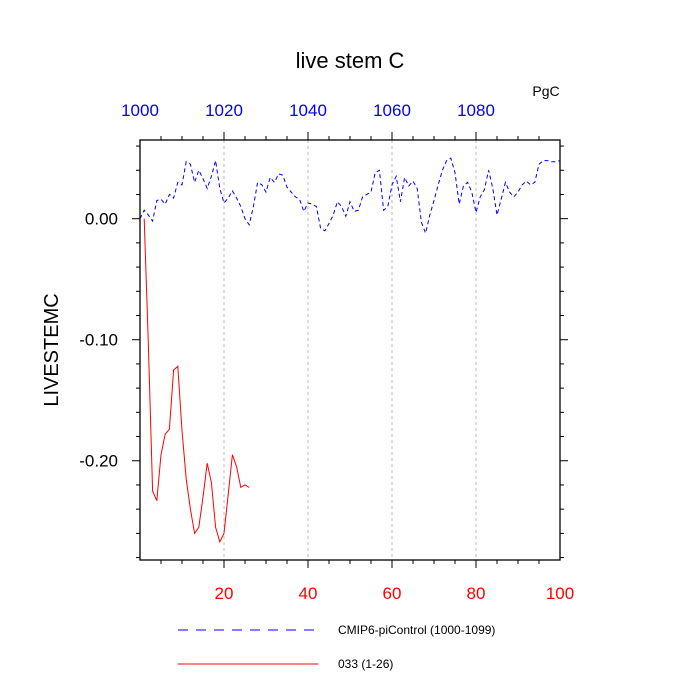 The width and height of the screenshot is (700, 700). I want to click on top-tick-label: 1060, so click(392, 110).